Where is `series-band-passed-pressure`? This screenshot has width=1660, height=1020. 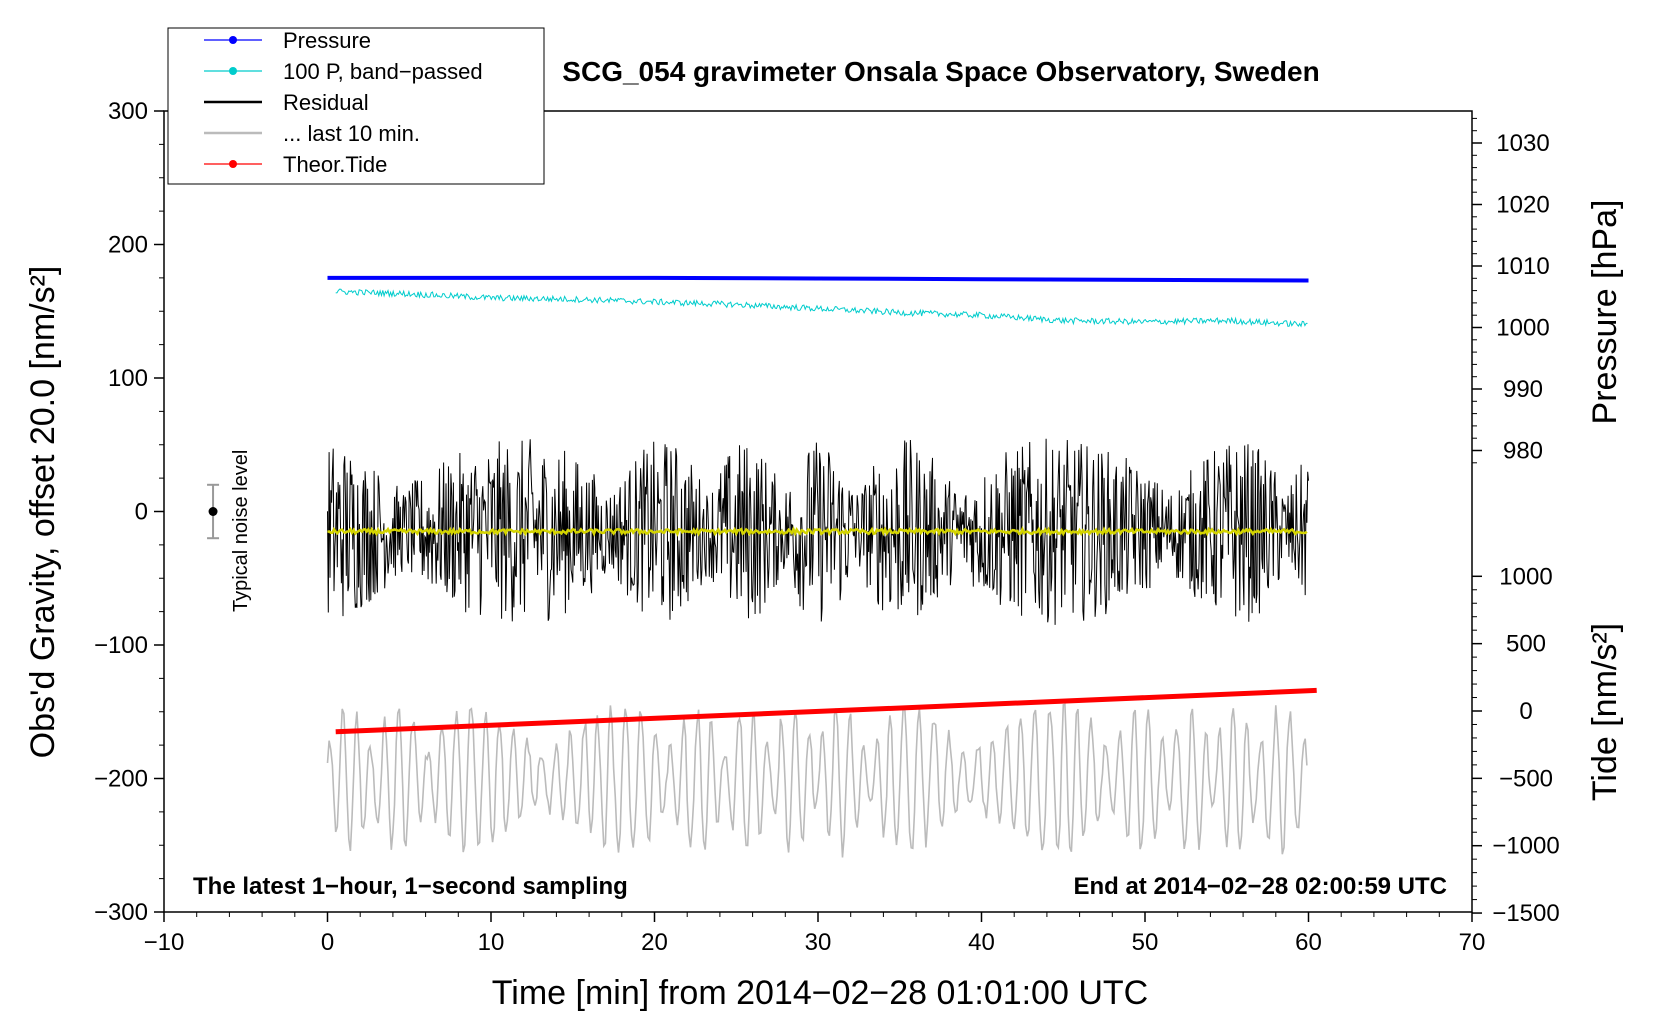 series-band-passed-pressure is located at coordinates (821, 308).